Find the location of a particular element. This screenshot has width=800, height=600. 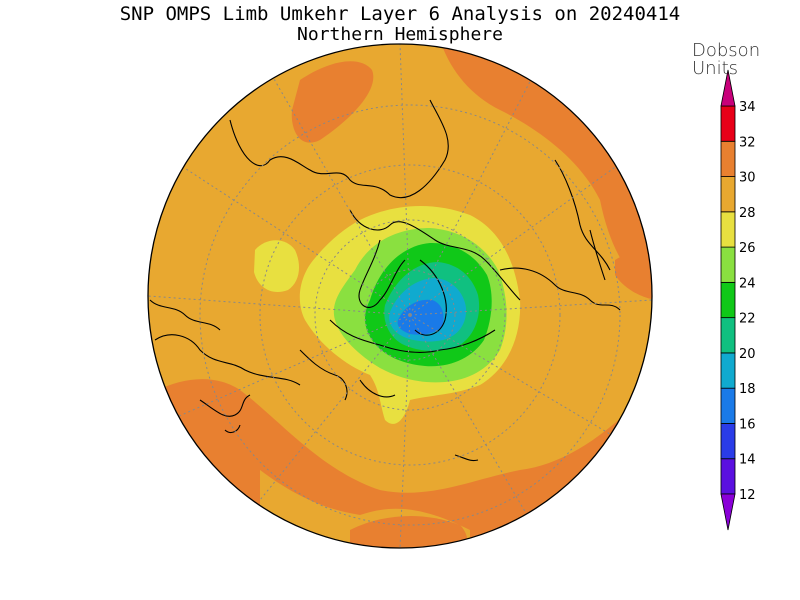

field-30-32-south-patch is located at coordinates (409, 532).